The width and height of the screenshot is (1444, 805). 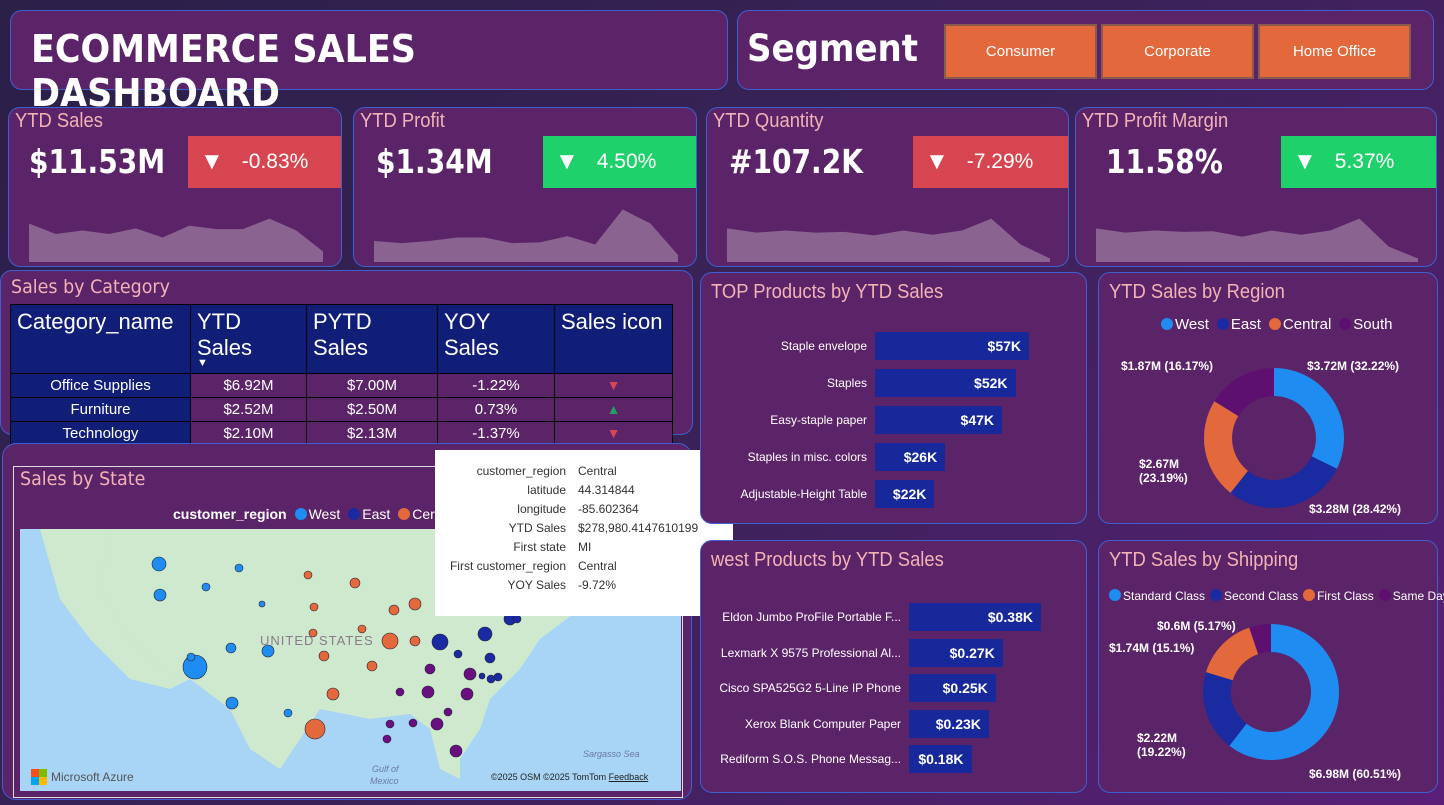 I want to click on legend-item: Standard Class, so click(x=1157, y=596).